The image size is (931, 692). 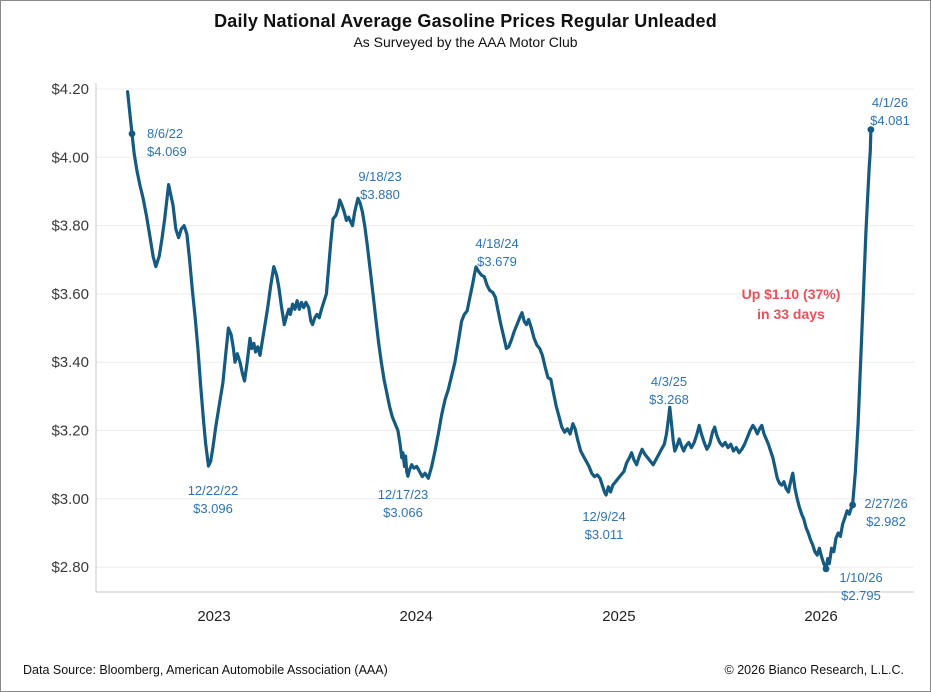 What do you see at coordinates (70, 89) in the screenshot?
I see `y-axis-tick-label: $4.20` at bounding box center [70, 89].